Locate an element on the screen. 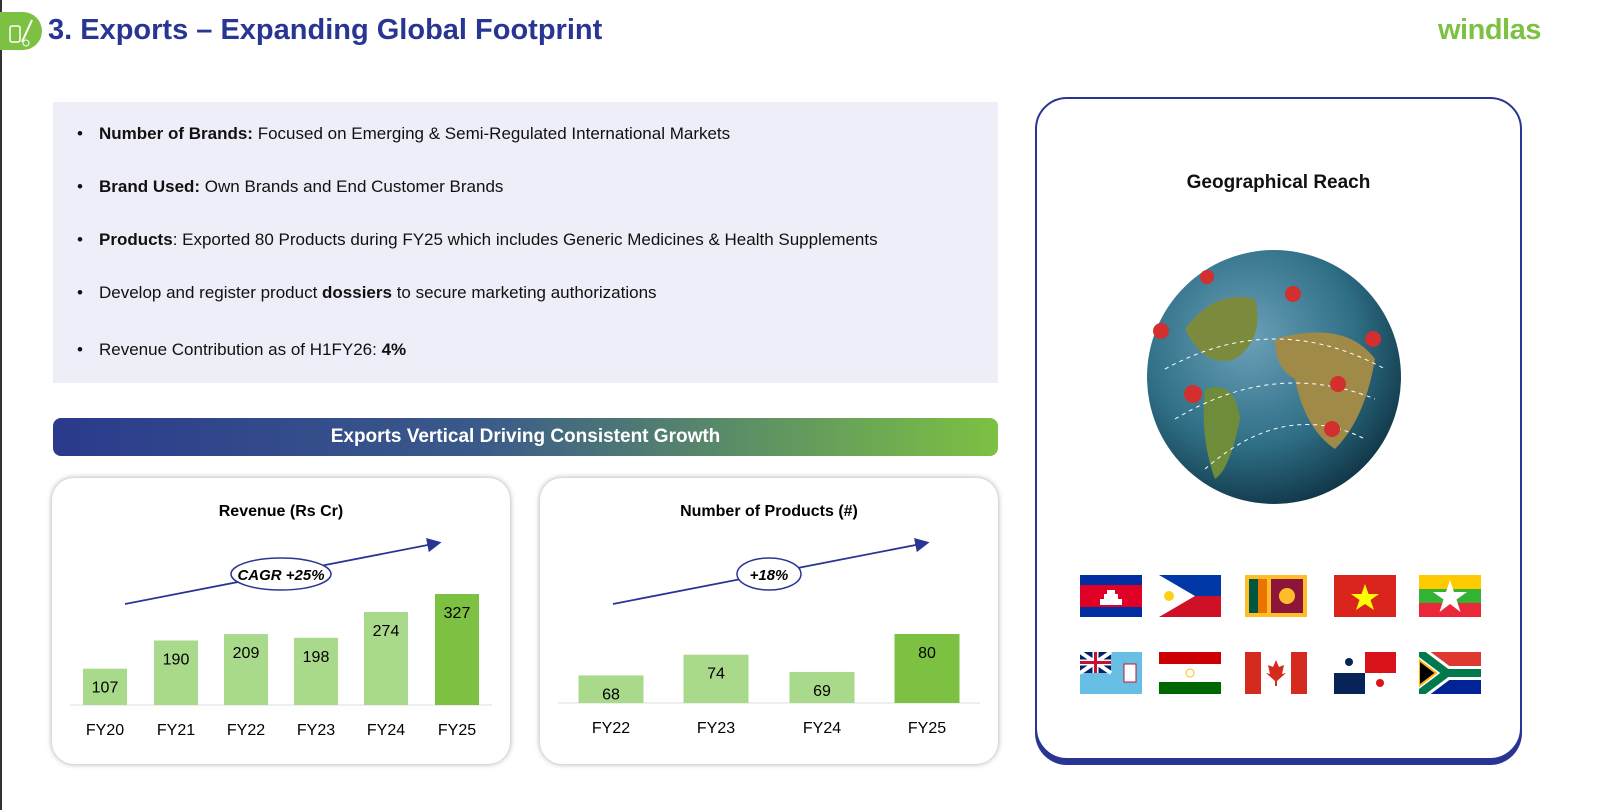 This screenshot has height=810, width=1600. bar-value-label: 274 is located at coordinates (386, 631).